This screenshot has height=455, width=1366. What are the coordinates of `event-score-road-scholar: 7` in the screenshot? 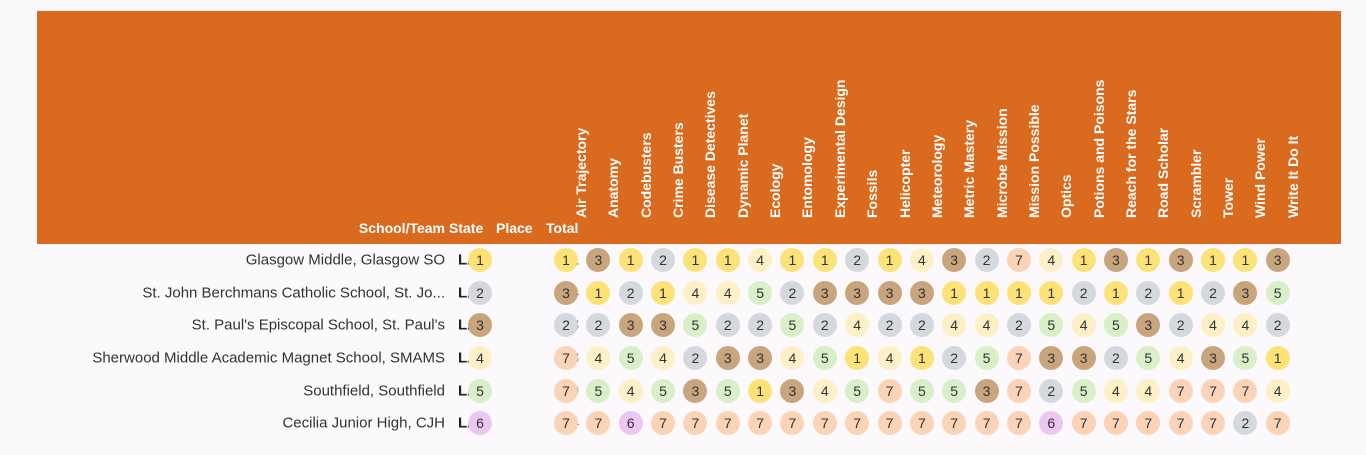 It's located at (1148, 423).